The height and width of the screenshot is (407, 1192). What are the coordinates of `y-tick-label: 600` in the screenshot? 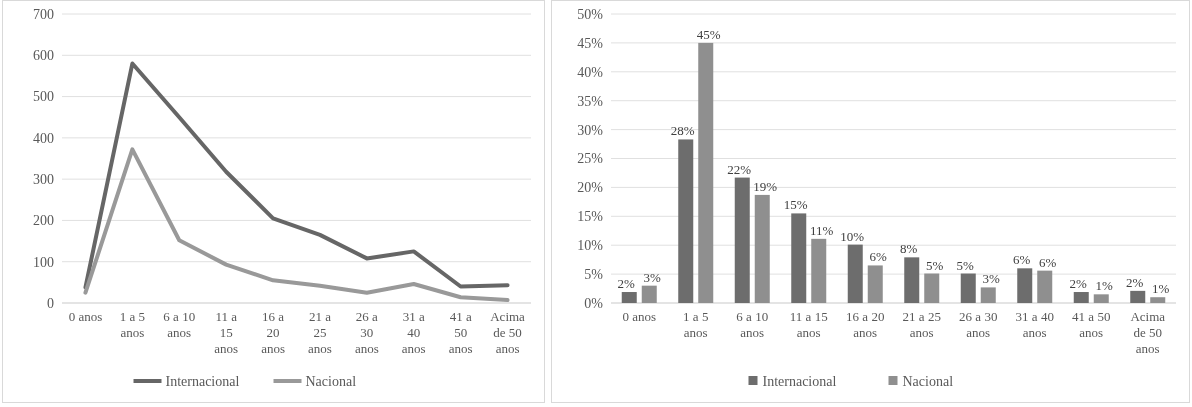 It's located at (43, 56).